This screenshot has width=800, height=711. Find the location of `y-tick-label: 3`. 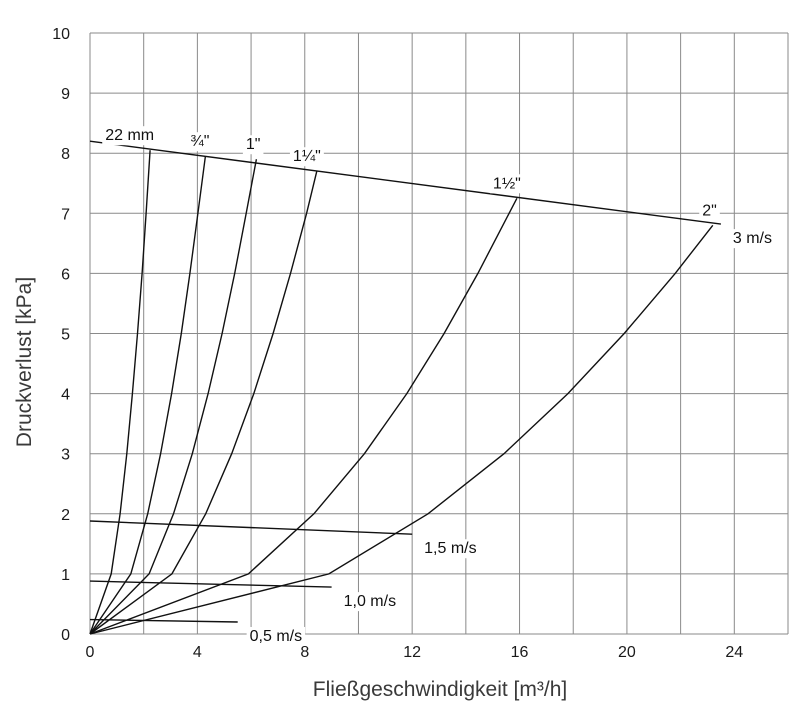

y-tick-label: 3 is located at coordinates (65, 455).